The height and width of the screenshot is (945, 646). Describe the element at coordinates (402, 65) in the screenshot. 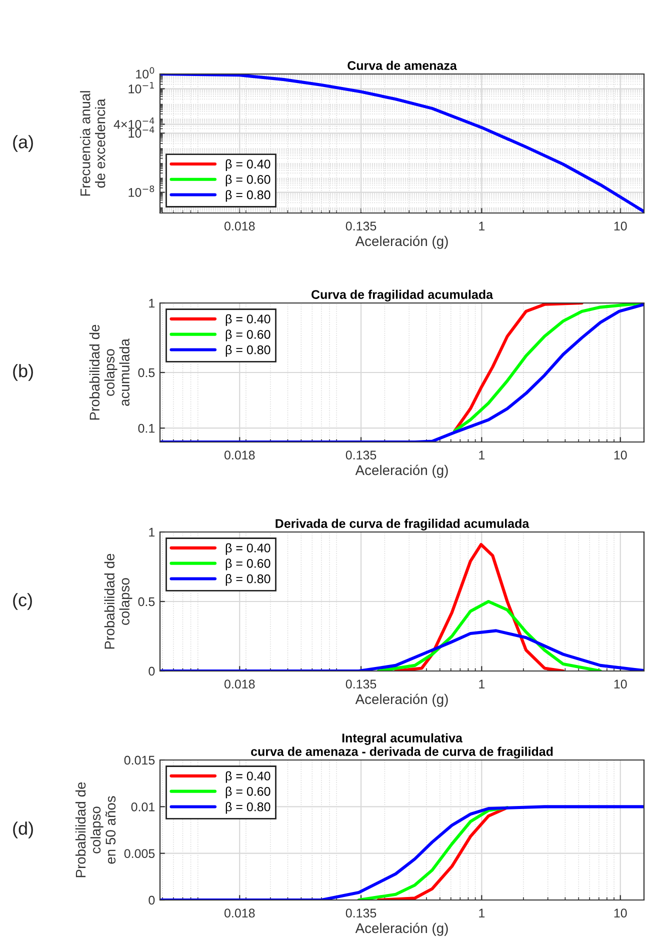

I see `chart-title: Curva de amenaza` at that location.